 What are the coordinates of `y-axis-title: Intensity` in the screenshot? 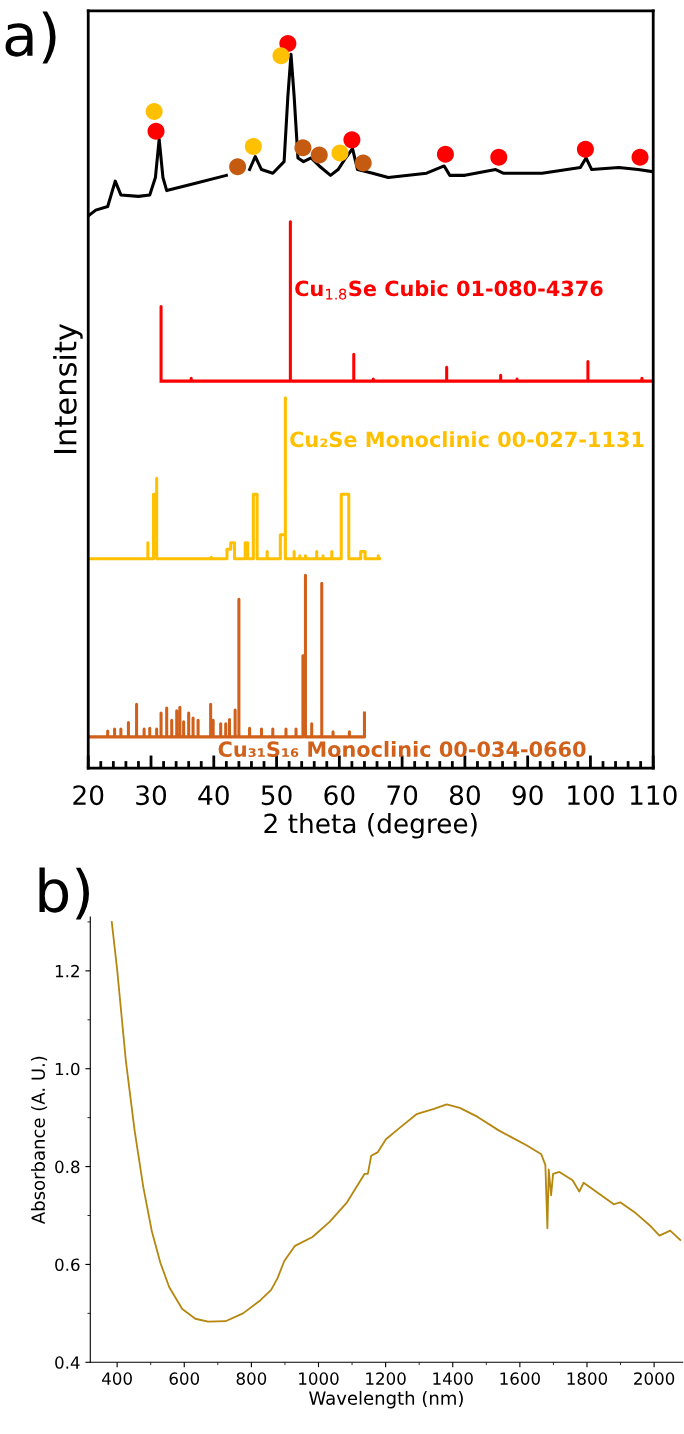 It's located at (68, 388).